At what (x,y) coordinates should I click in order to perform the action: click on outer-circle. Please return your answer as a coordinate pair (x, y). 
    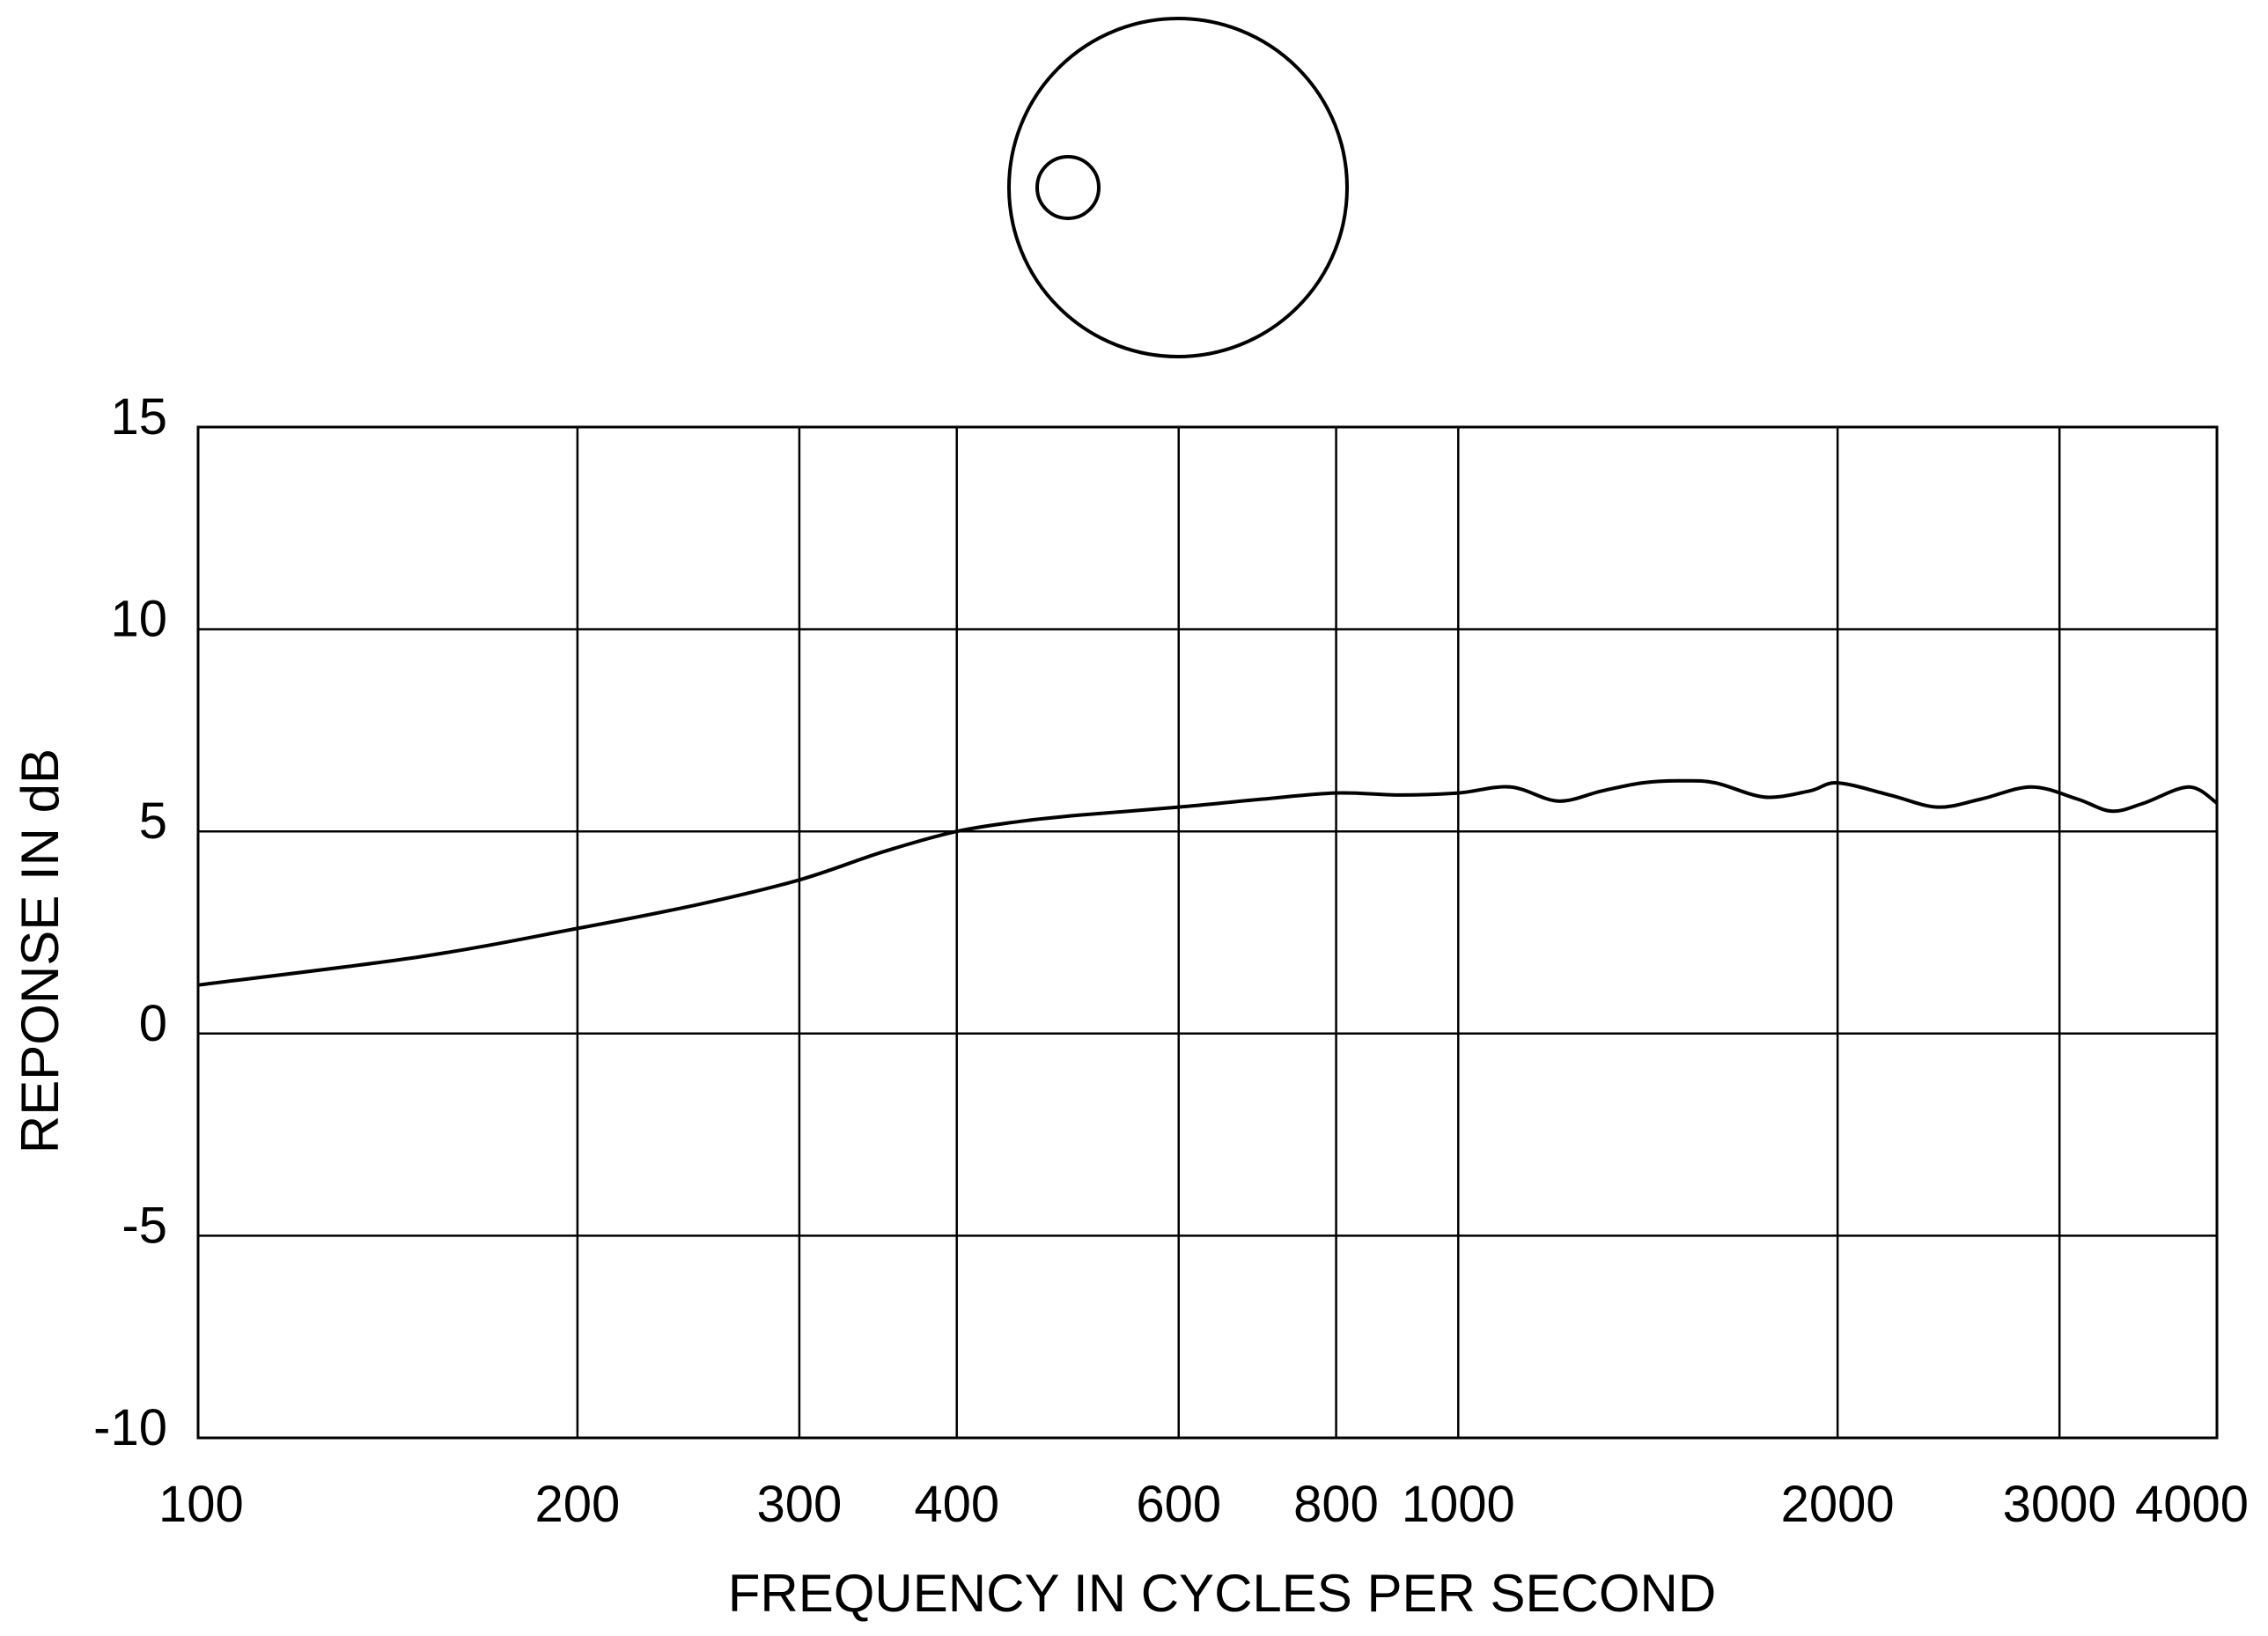
    Looking at the image, I should click on (1178, 188).